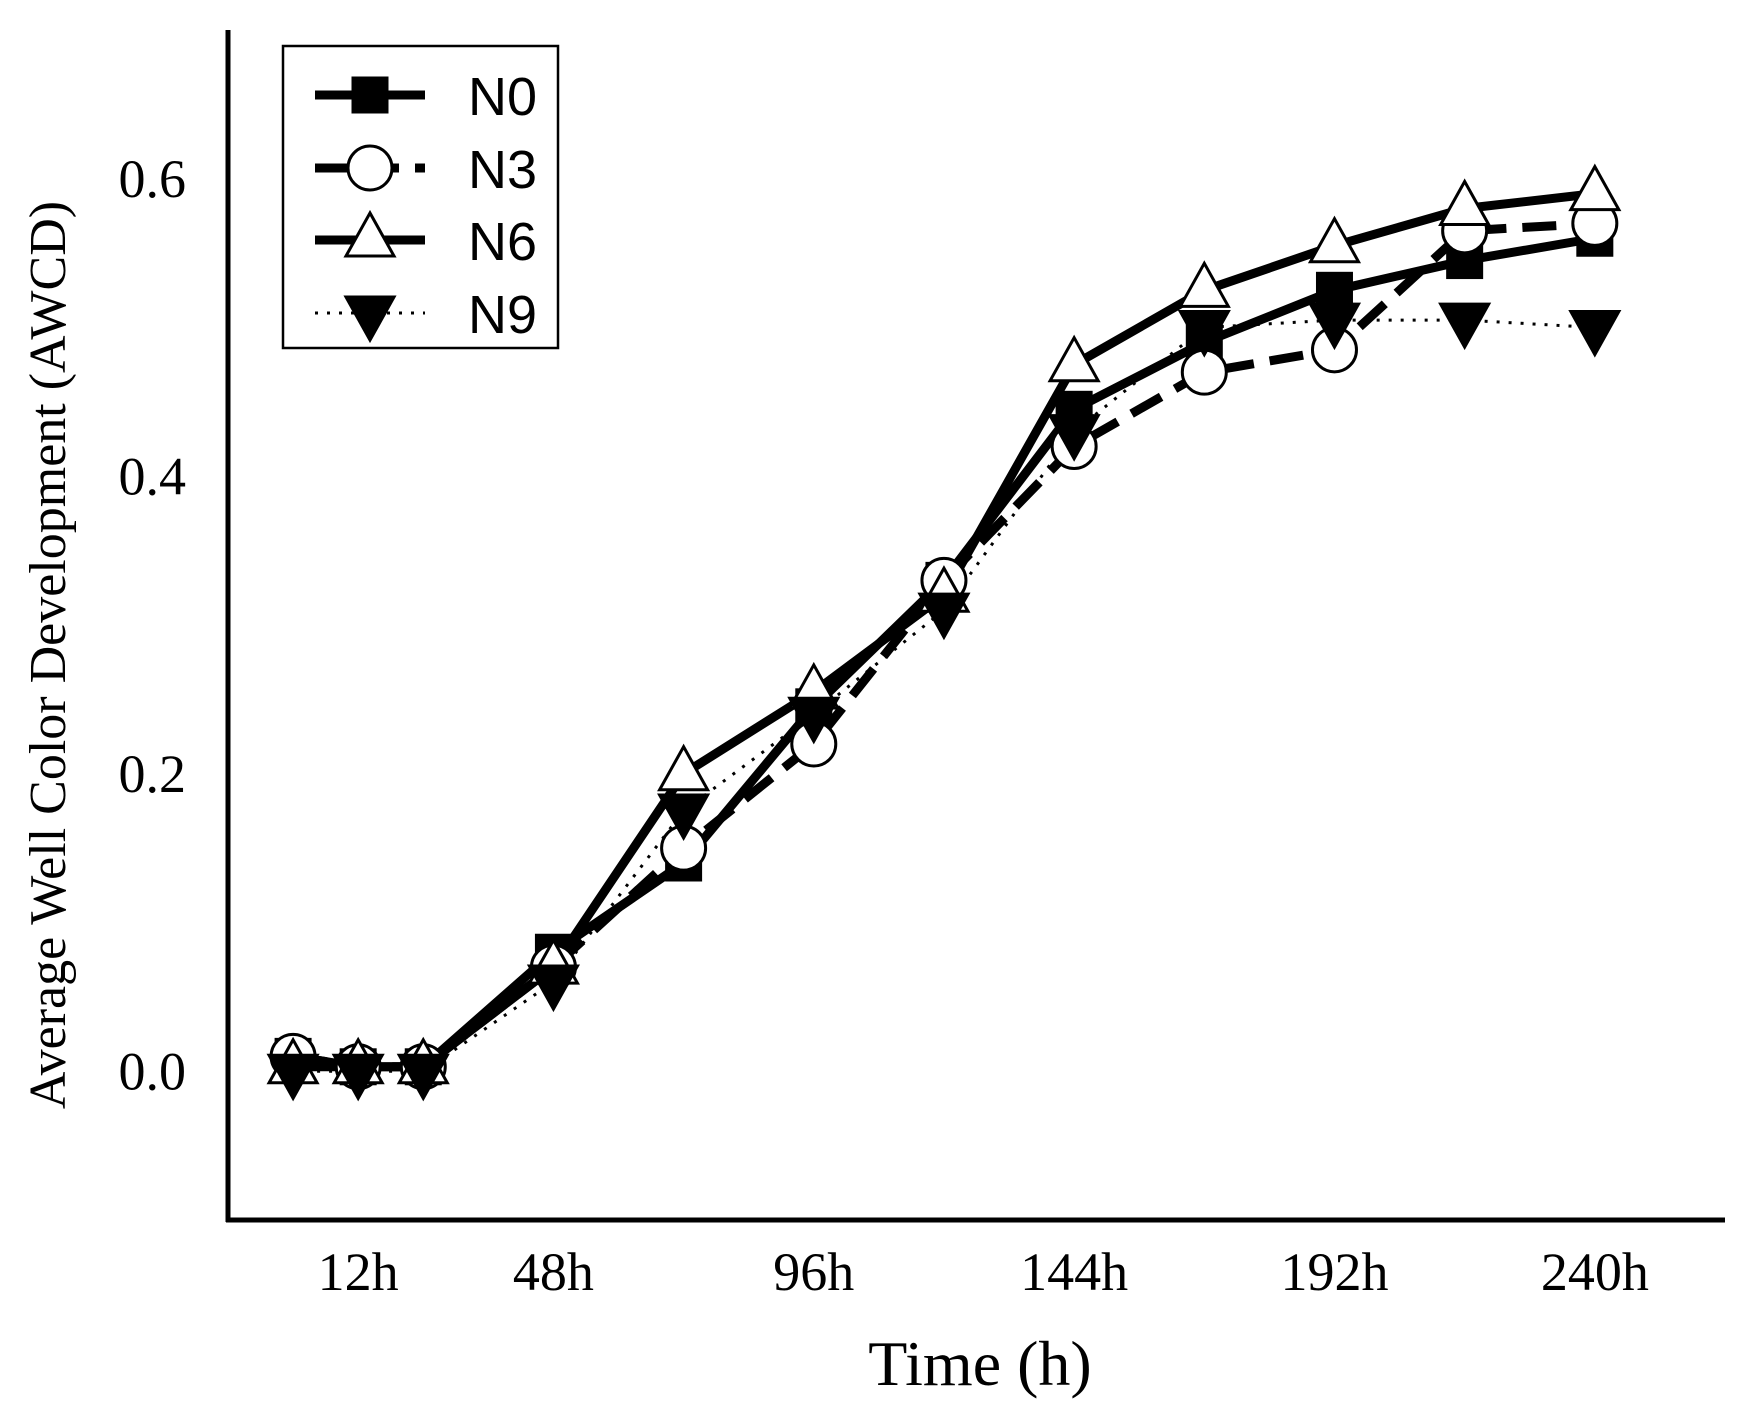 Image resolution: width=1737 pixels, height=1419 pixels. I want to click on x-tick-label: 48h, so click(553, 1272).